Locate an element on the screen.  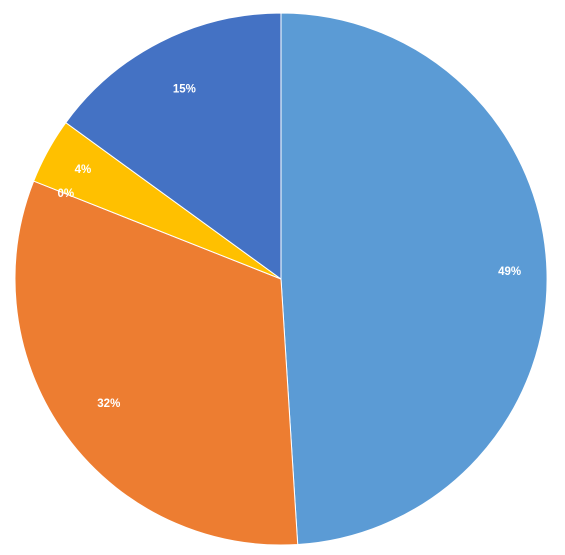
pie-data-label-3: 0% is located at coordinates (65, 194).